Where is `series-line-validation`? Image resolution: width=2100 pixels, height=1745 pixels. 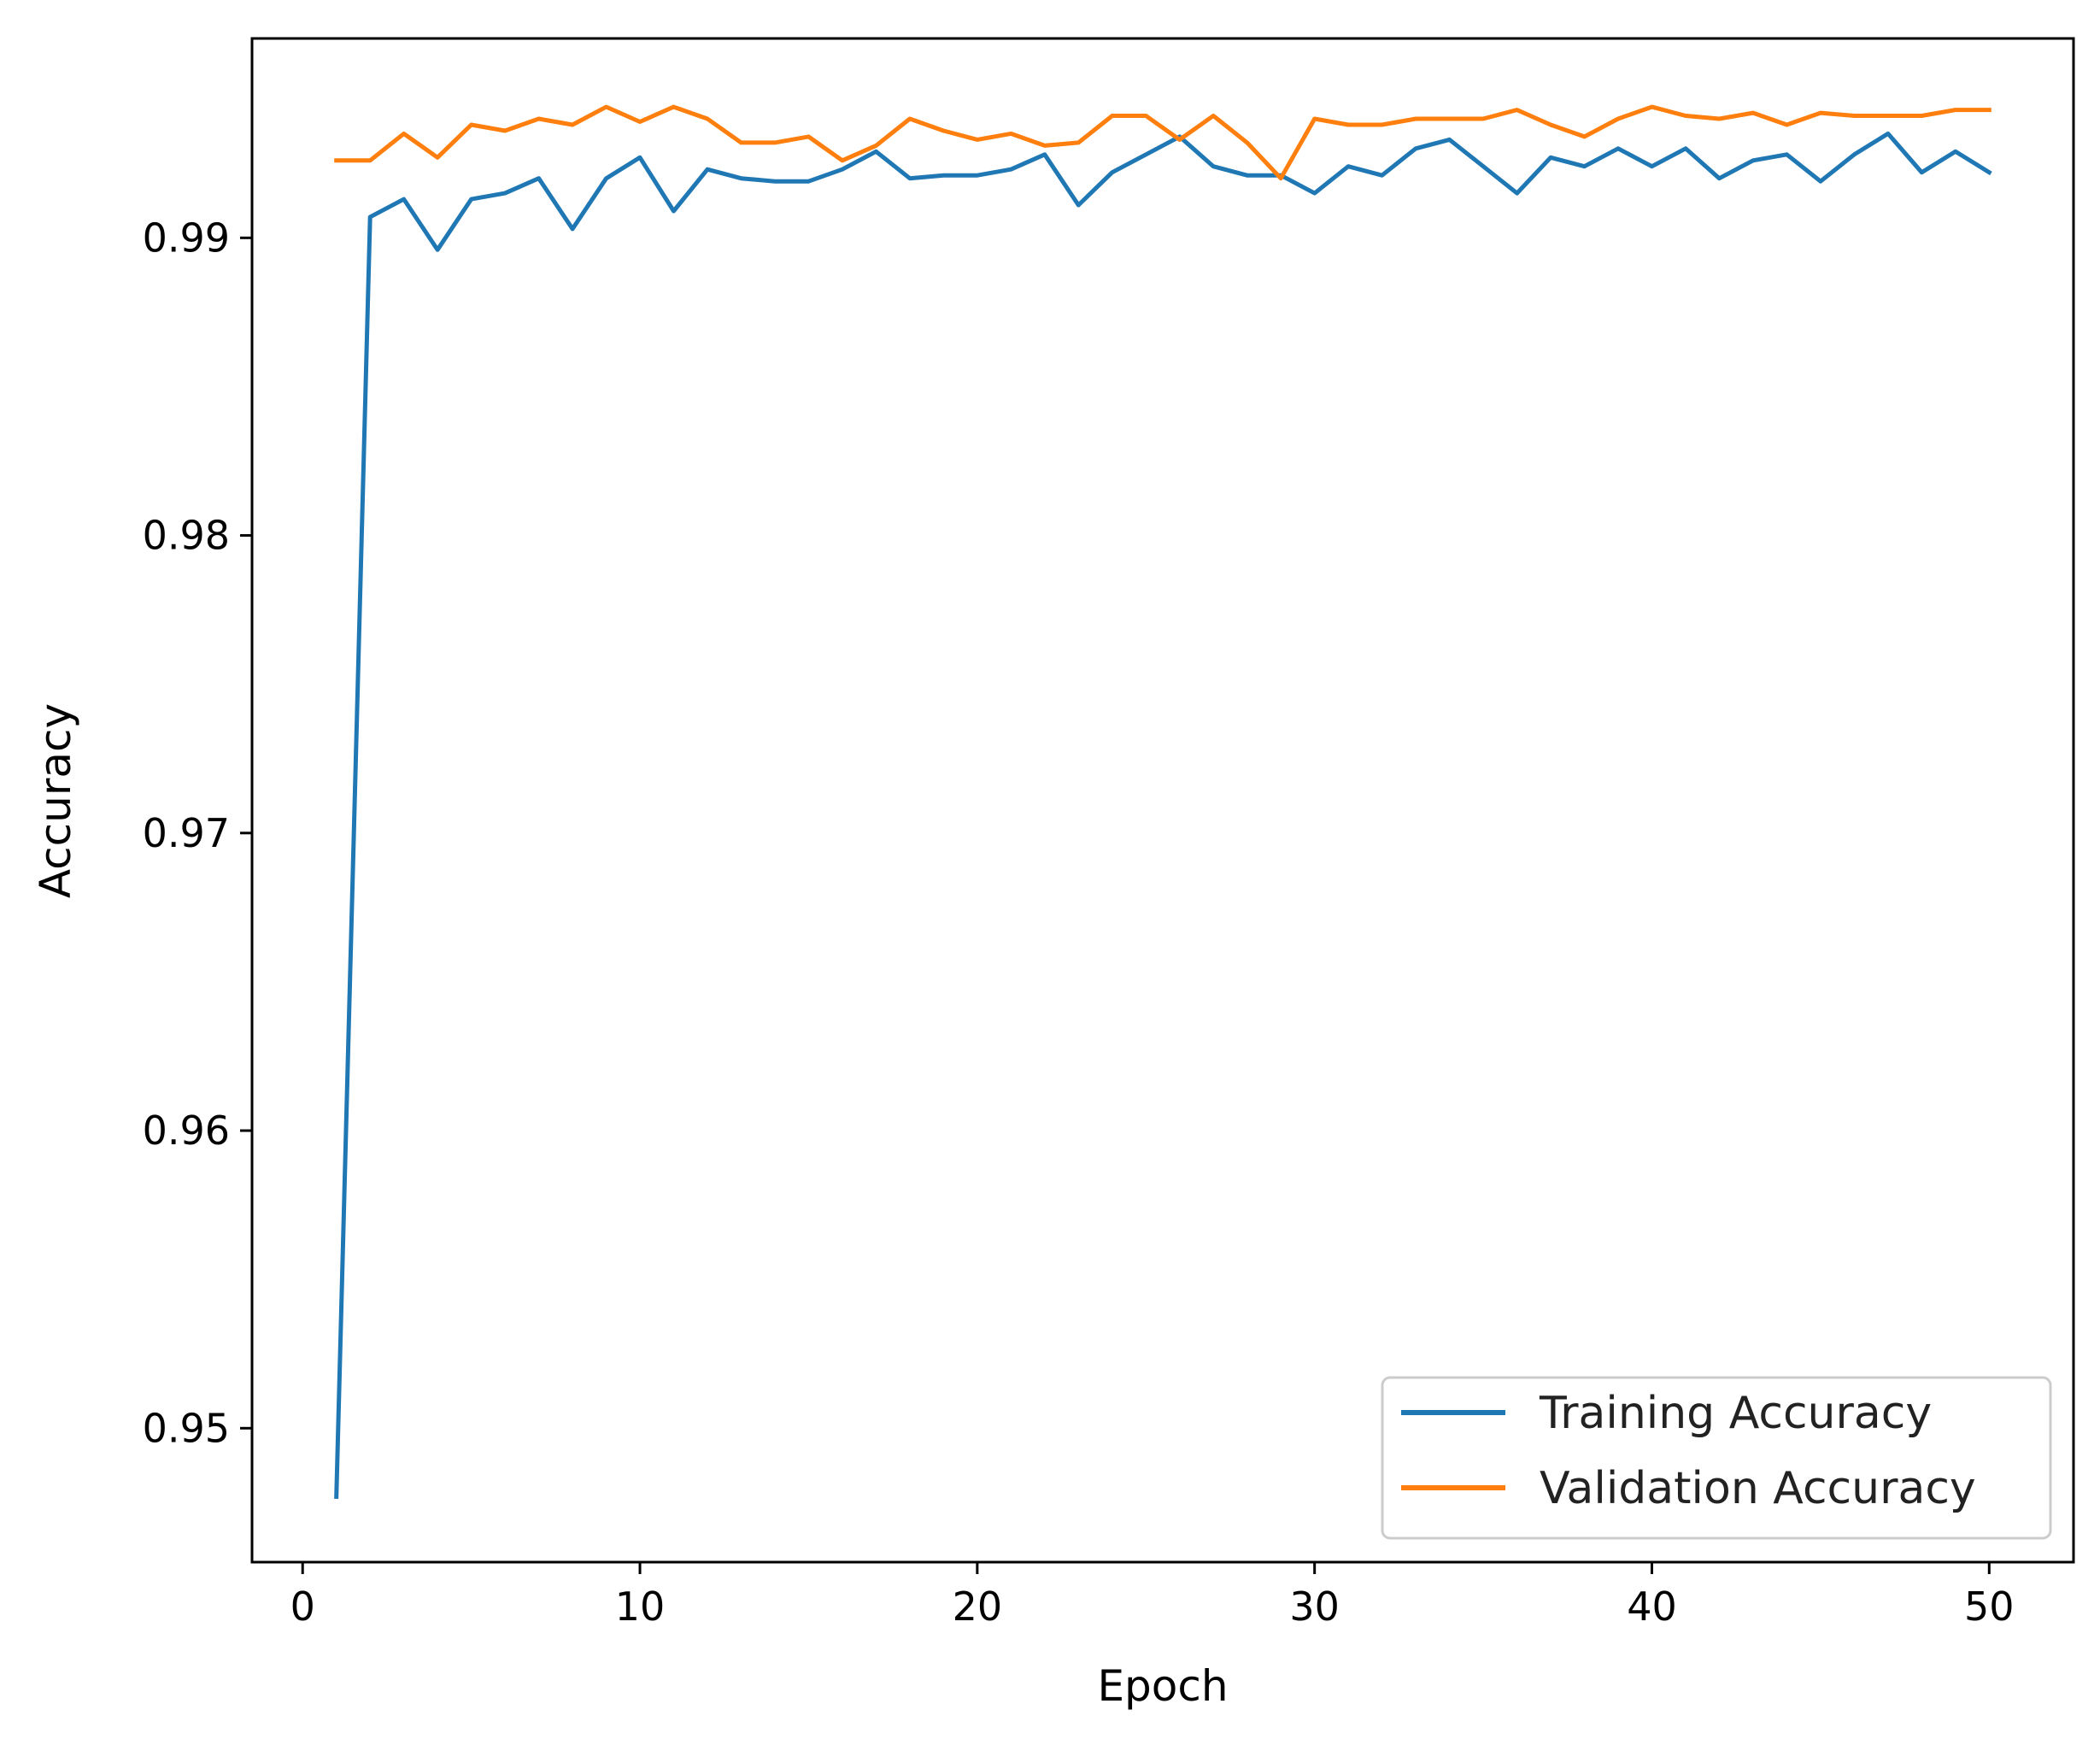 series-line-validation is located at coordinates (1162, 142).